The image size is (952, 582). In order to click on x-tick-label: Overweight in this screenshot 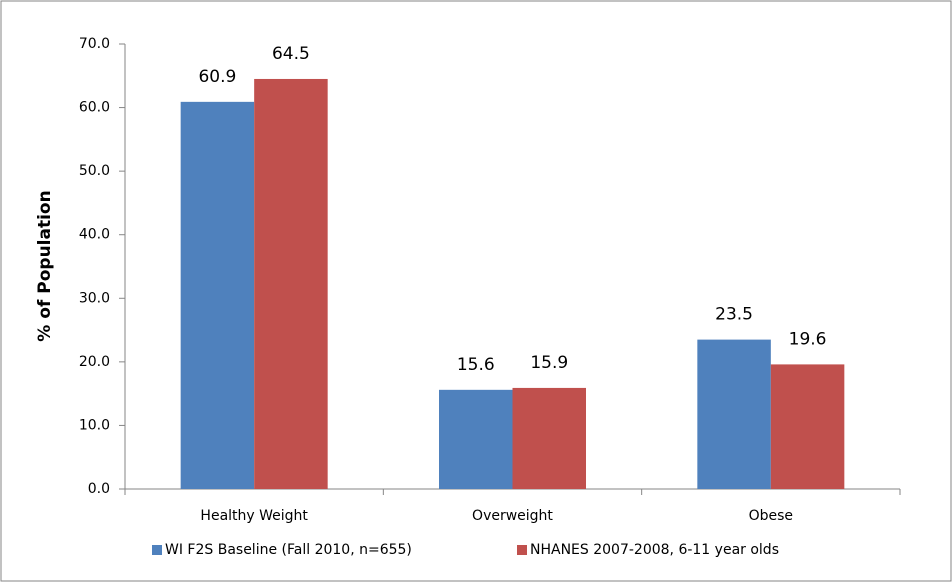, I will do `click(512, 516)`.